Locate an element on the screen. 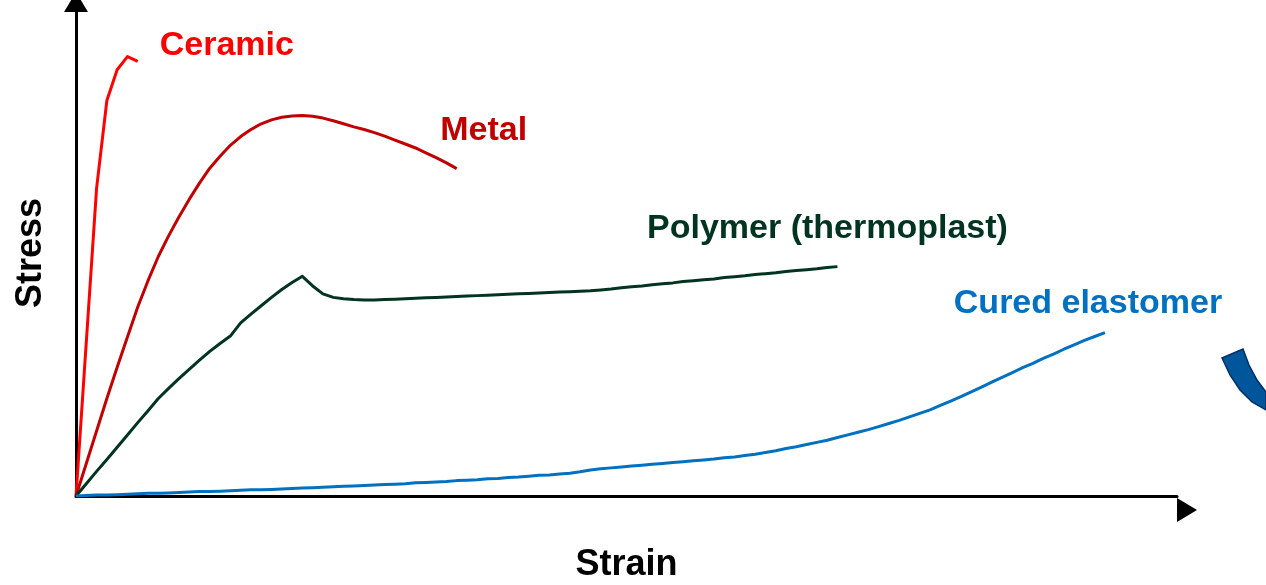 The width and height of the screenshot is (1266, 585). series-label: Metal is located at coordinates (484, 127).